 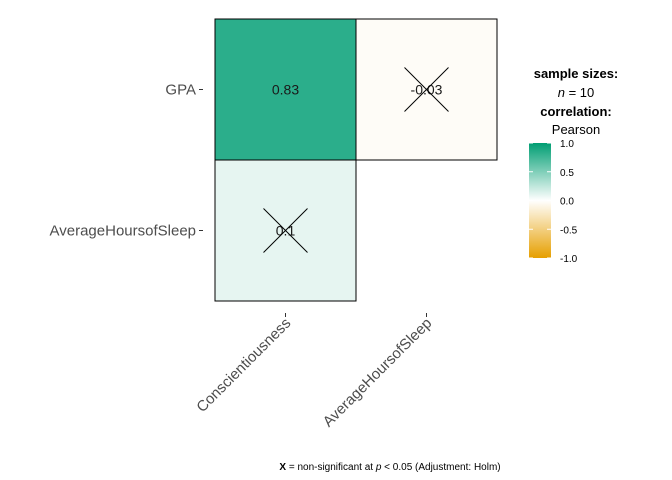 What do you see at coordinates (569, 230) in the screenshot?
I see `legend-tick-label: -0.5` at bounding box center [569, 230].